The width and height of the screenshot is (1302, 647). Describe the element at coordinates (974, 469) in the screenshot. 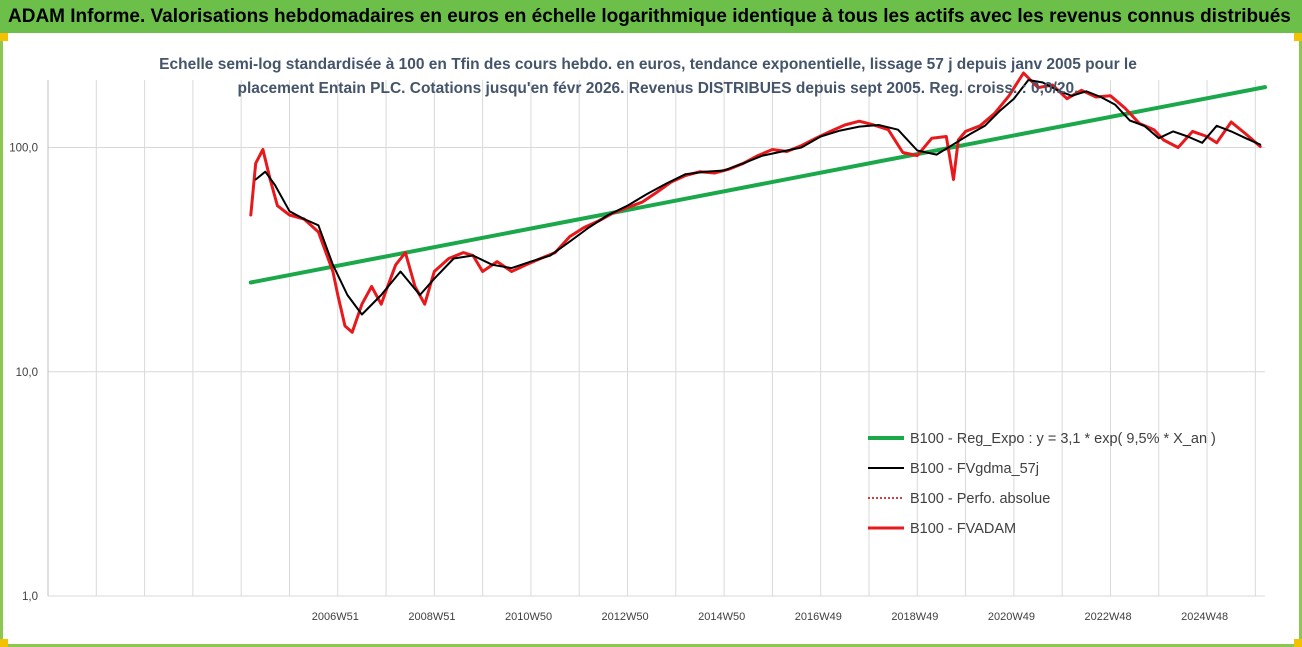

I see `legend-label-fvgdma: B100 - FVgdma_57j` at that location.